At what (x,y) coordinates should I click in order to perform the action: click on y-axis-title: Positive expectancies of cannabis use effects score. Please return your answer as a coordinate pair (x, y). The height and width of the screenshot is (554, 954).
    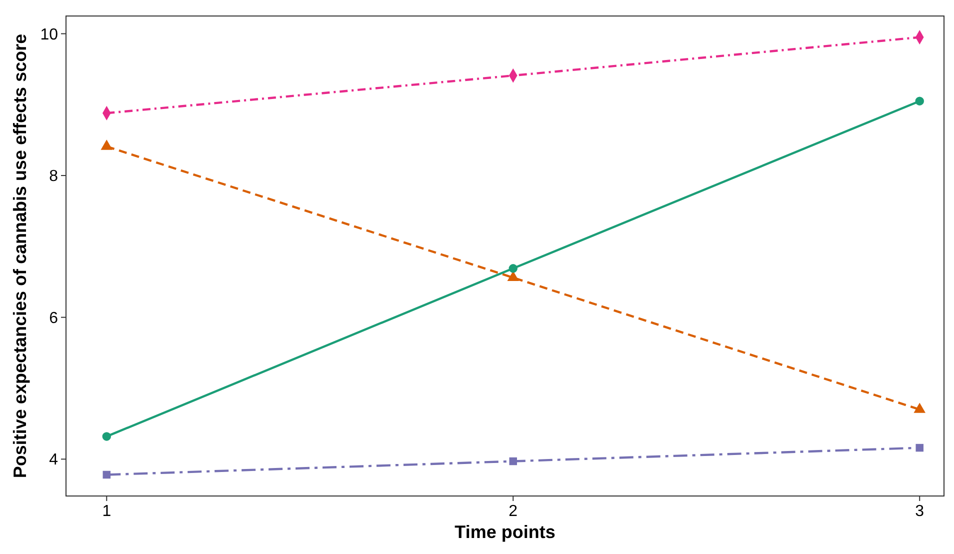
    Looking at the image, I should click on (20, 256).